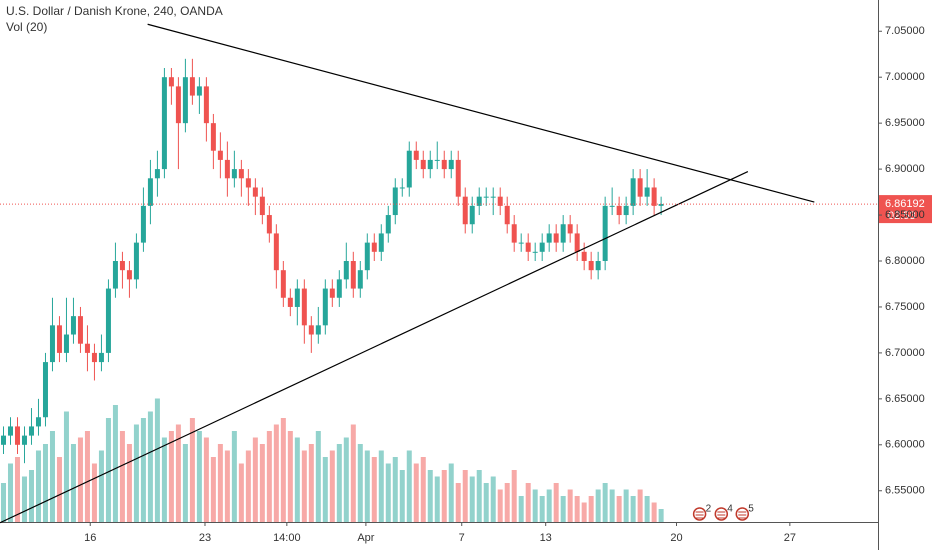 The image size is (932, 550). What do you see at coordinates (90, 538) in the screenshot?
I see `x-tick-label: 16` at bounding box center [90, 538].